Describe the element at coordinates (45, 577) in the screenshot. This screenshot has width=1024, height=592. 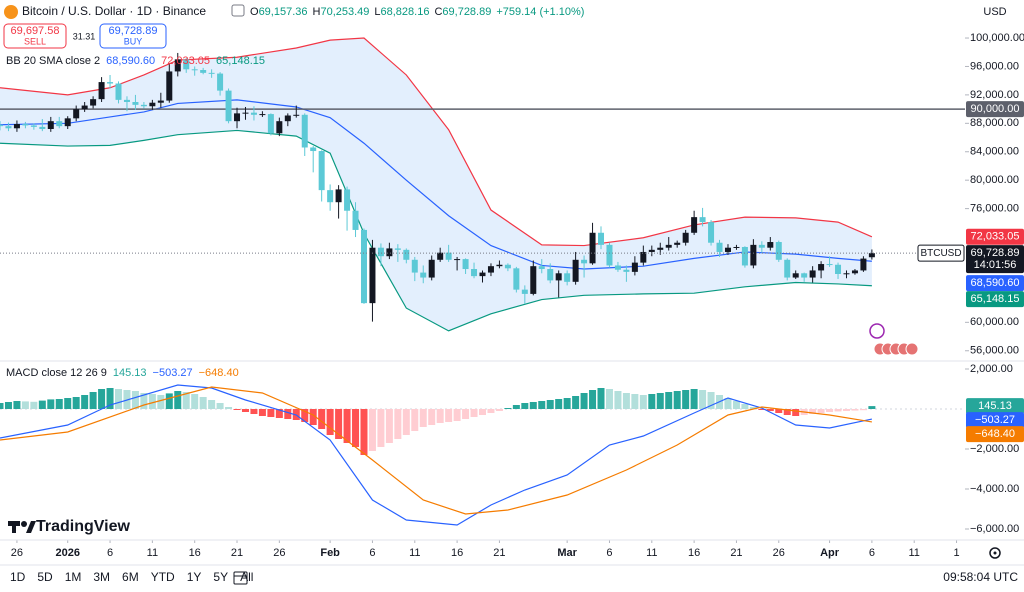
I see `range-button: 5D` at that location.